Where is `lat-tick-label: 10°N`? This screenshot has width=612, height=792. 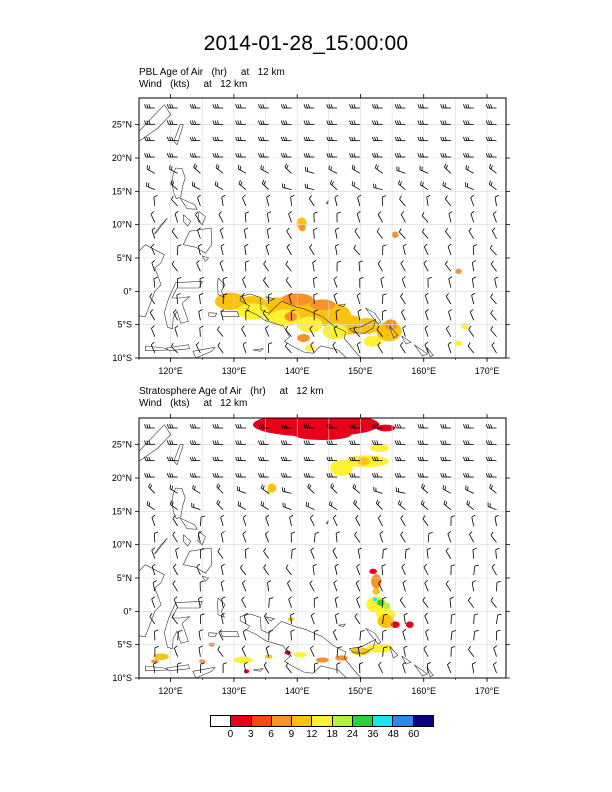 lat-tick-label: 10°N is located at coordinates (122, 545).